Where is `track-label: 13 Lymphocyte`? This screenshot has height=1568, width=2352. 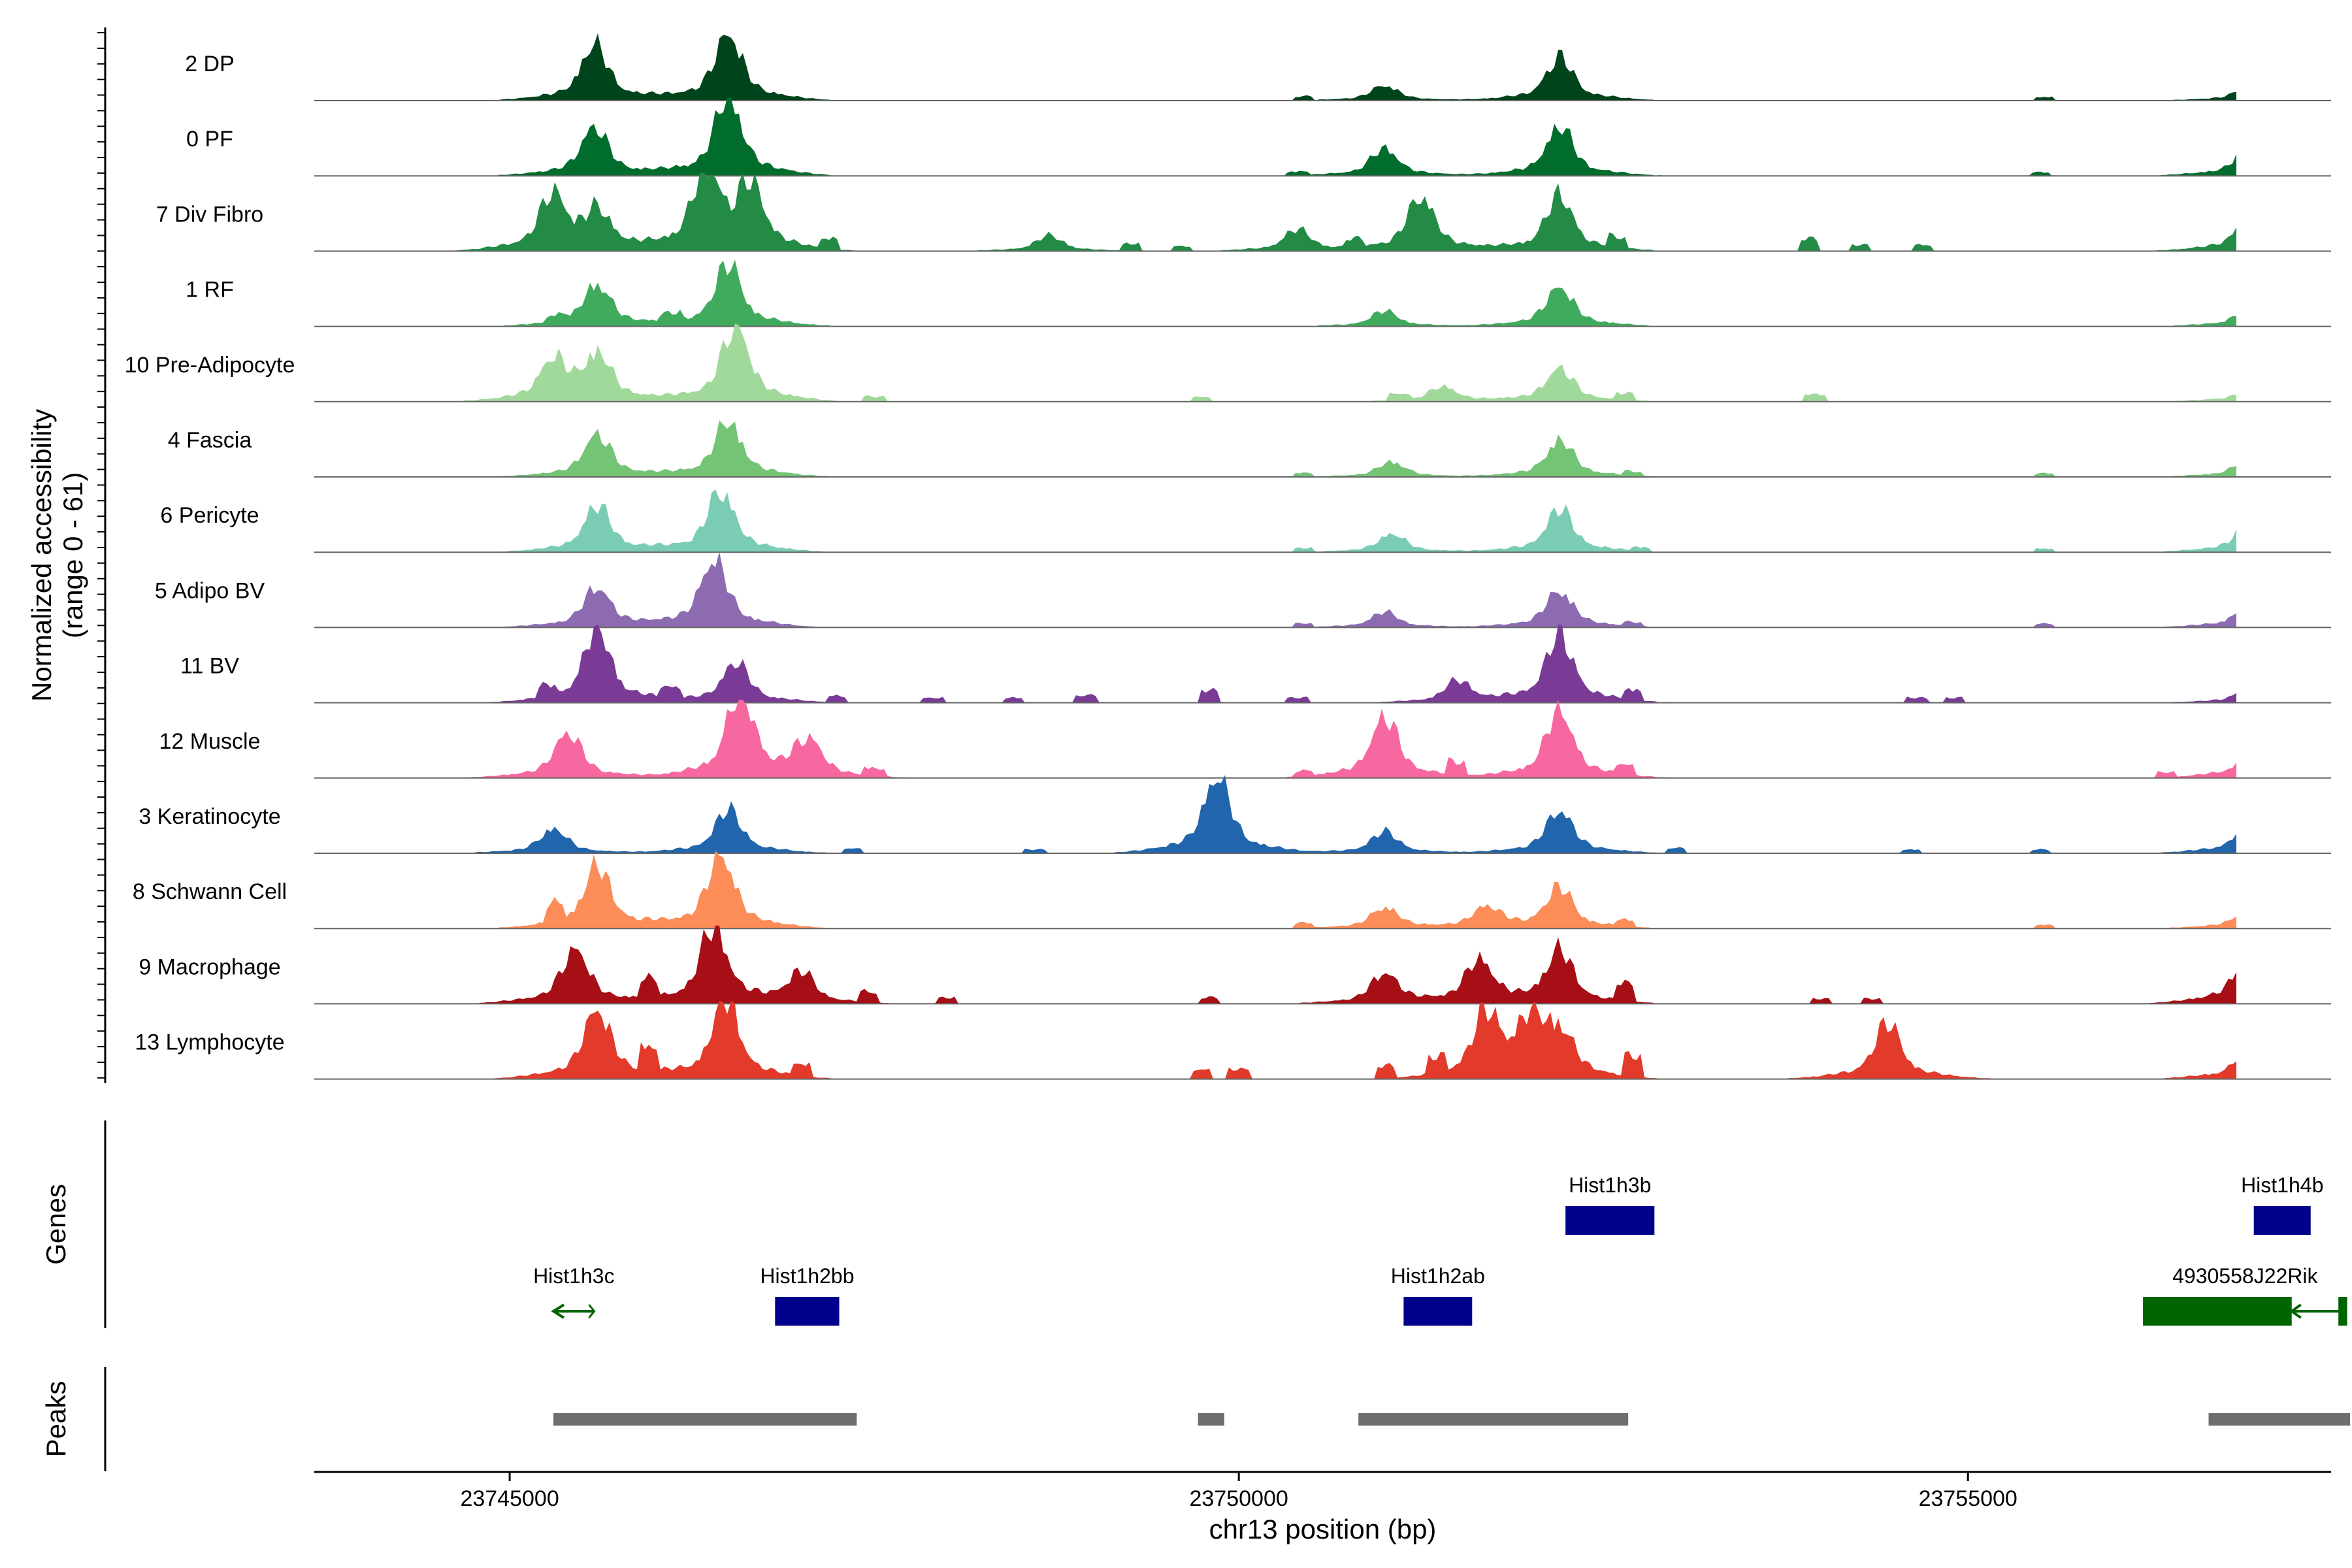 track-label: 13 Lymphocyte is located at coordinates (209, 1042).